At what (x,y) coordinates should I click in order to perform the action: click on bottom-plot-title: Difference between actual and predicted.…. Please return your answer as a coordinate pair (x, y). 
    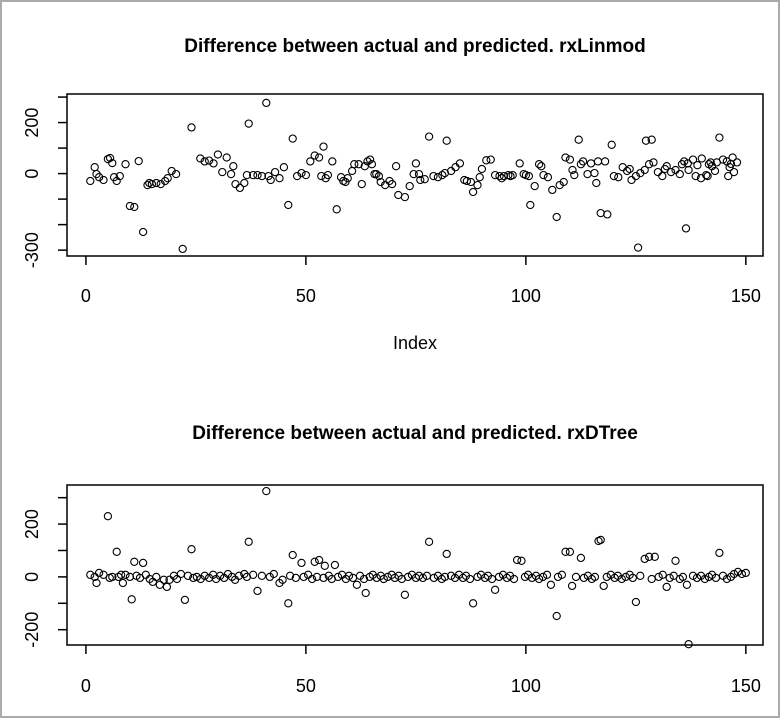
    Looking at the image, I should click on (415, 433).